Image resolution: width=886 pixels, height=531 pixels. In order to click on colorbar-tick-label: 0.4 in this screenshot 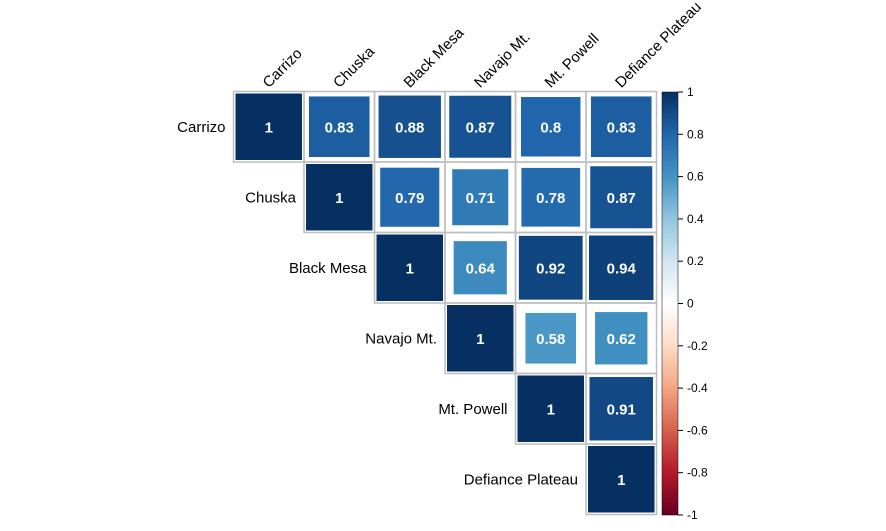, I will do `click(695, 219)`.